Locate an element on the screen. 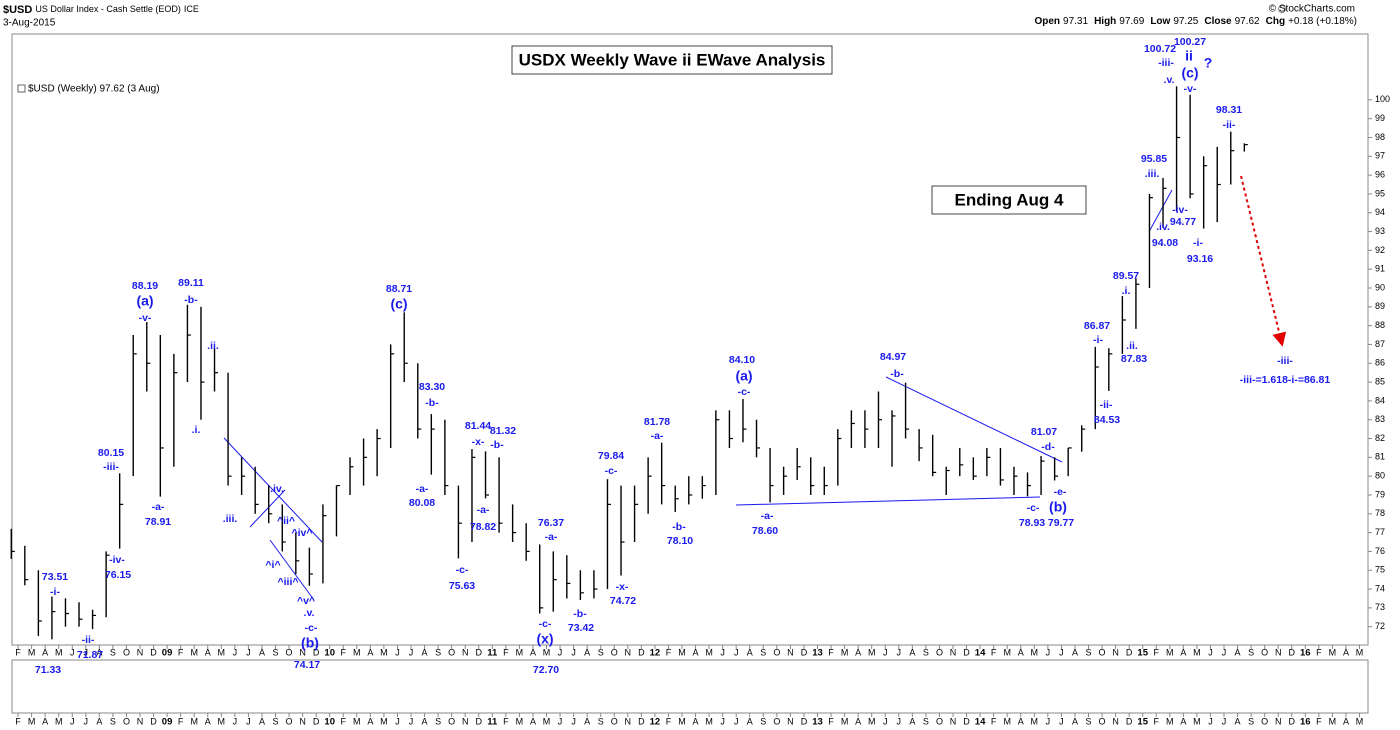 The height and width of the screenshot is (730, 1400). wave-label: 74.72 is located at coordinates (623, 601).